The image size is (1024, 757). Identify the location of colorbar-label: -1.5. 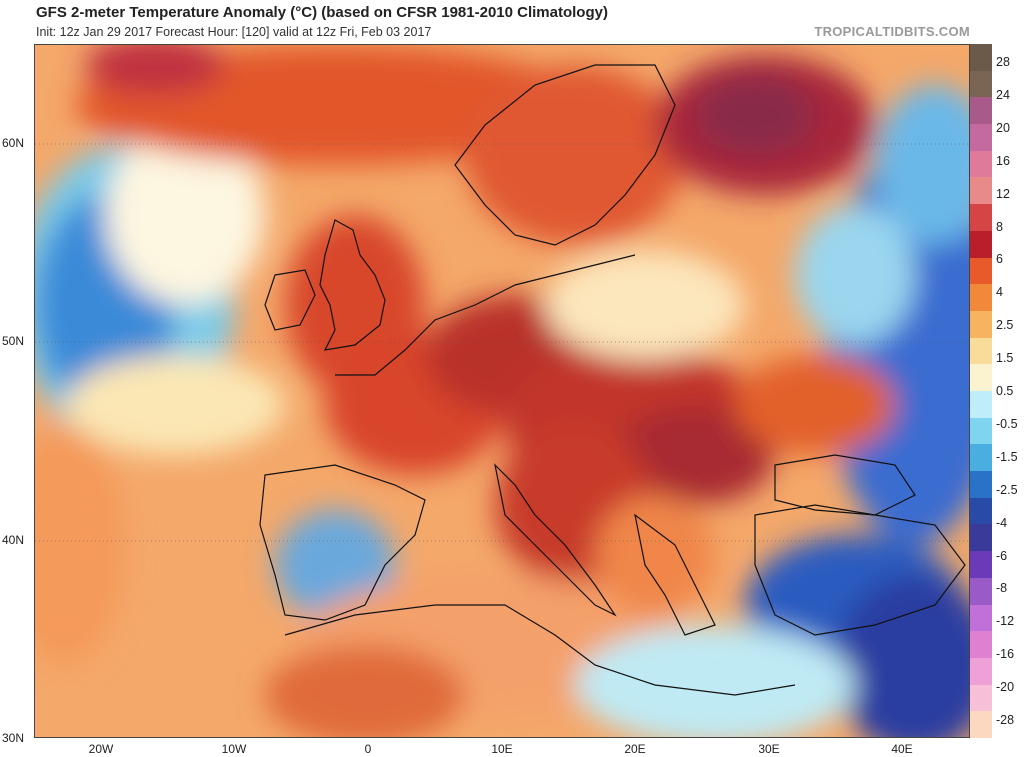
(1007, 456).